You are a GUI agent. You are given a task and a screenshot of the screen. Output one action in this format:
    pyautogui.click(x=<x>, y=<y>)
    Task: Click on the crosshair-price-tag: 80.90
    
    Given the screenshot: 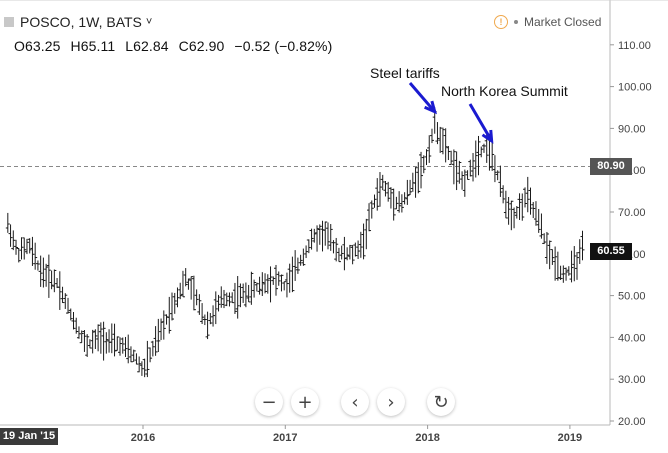 What is the action you would take?
    pyautogui.click(x=611, y=166)
    